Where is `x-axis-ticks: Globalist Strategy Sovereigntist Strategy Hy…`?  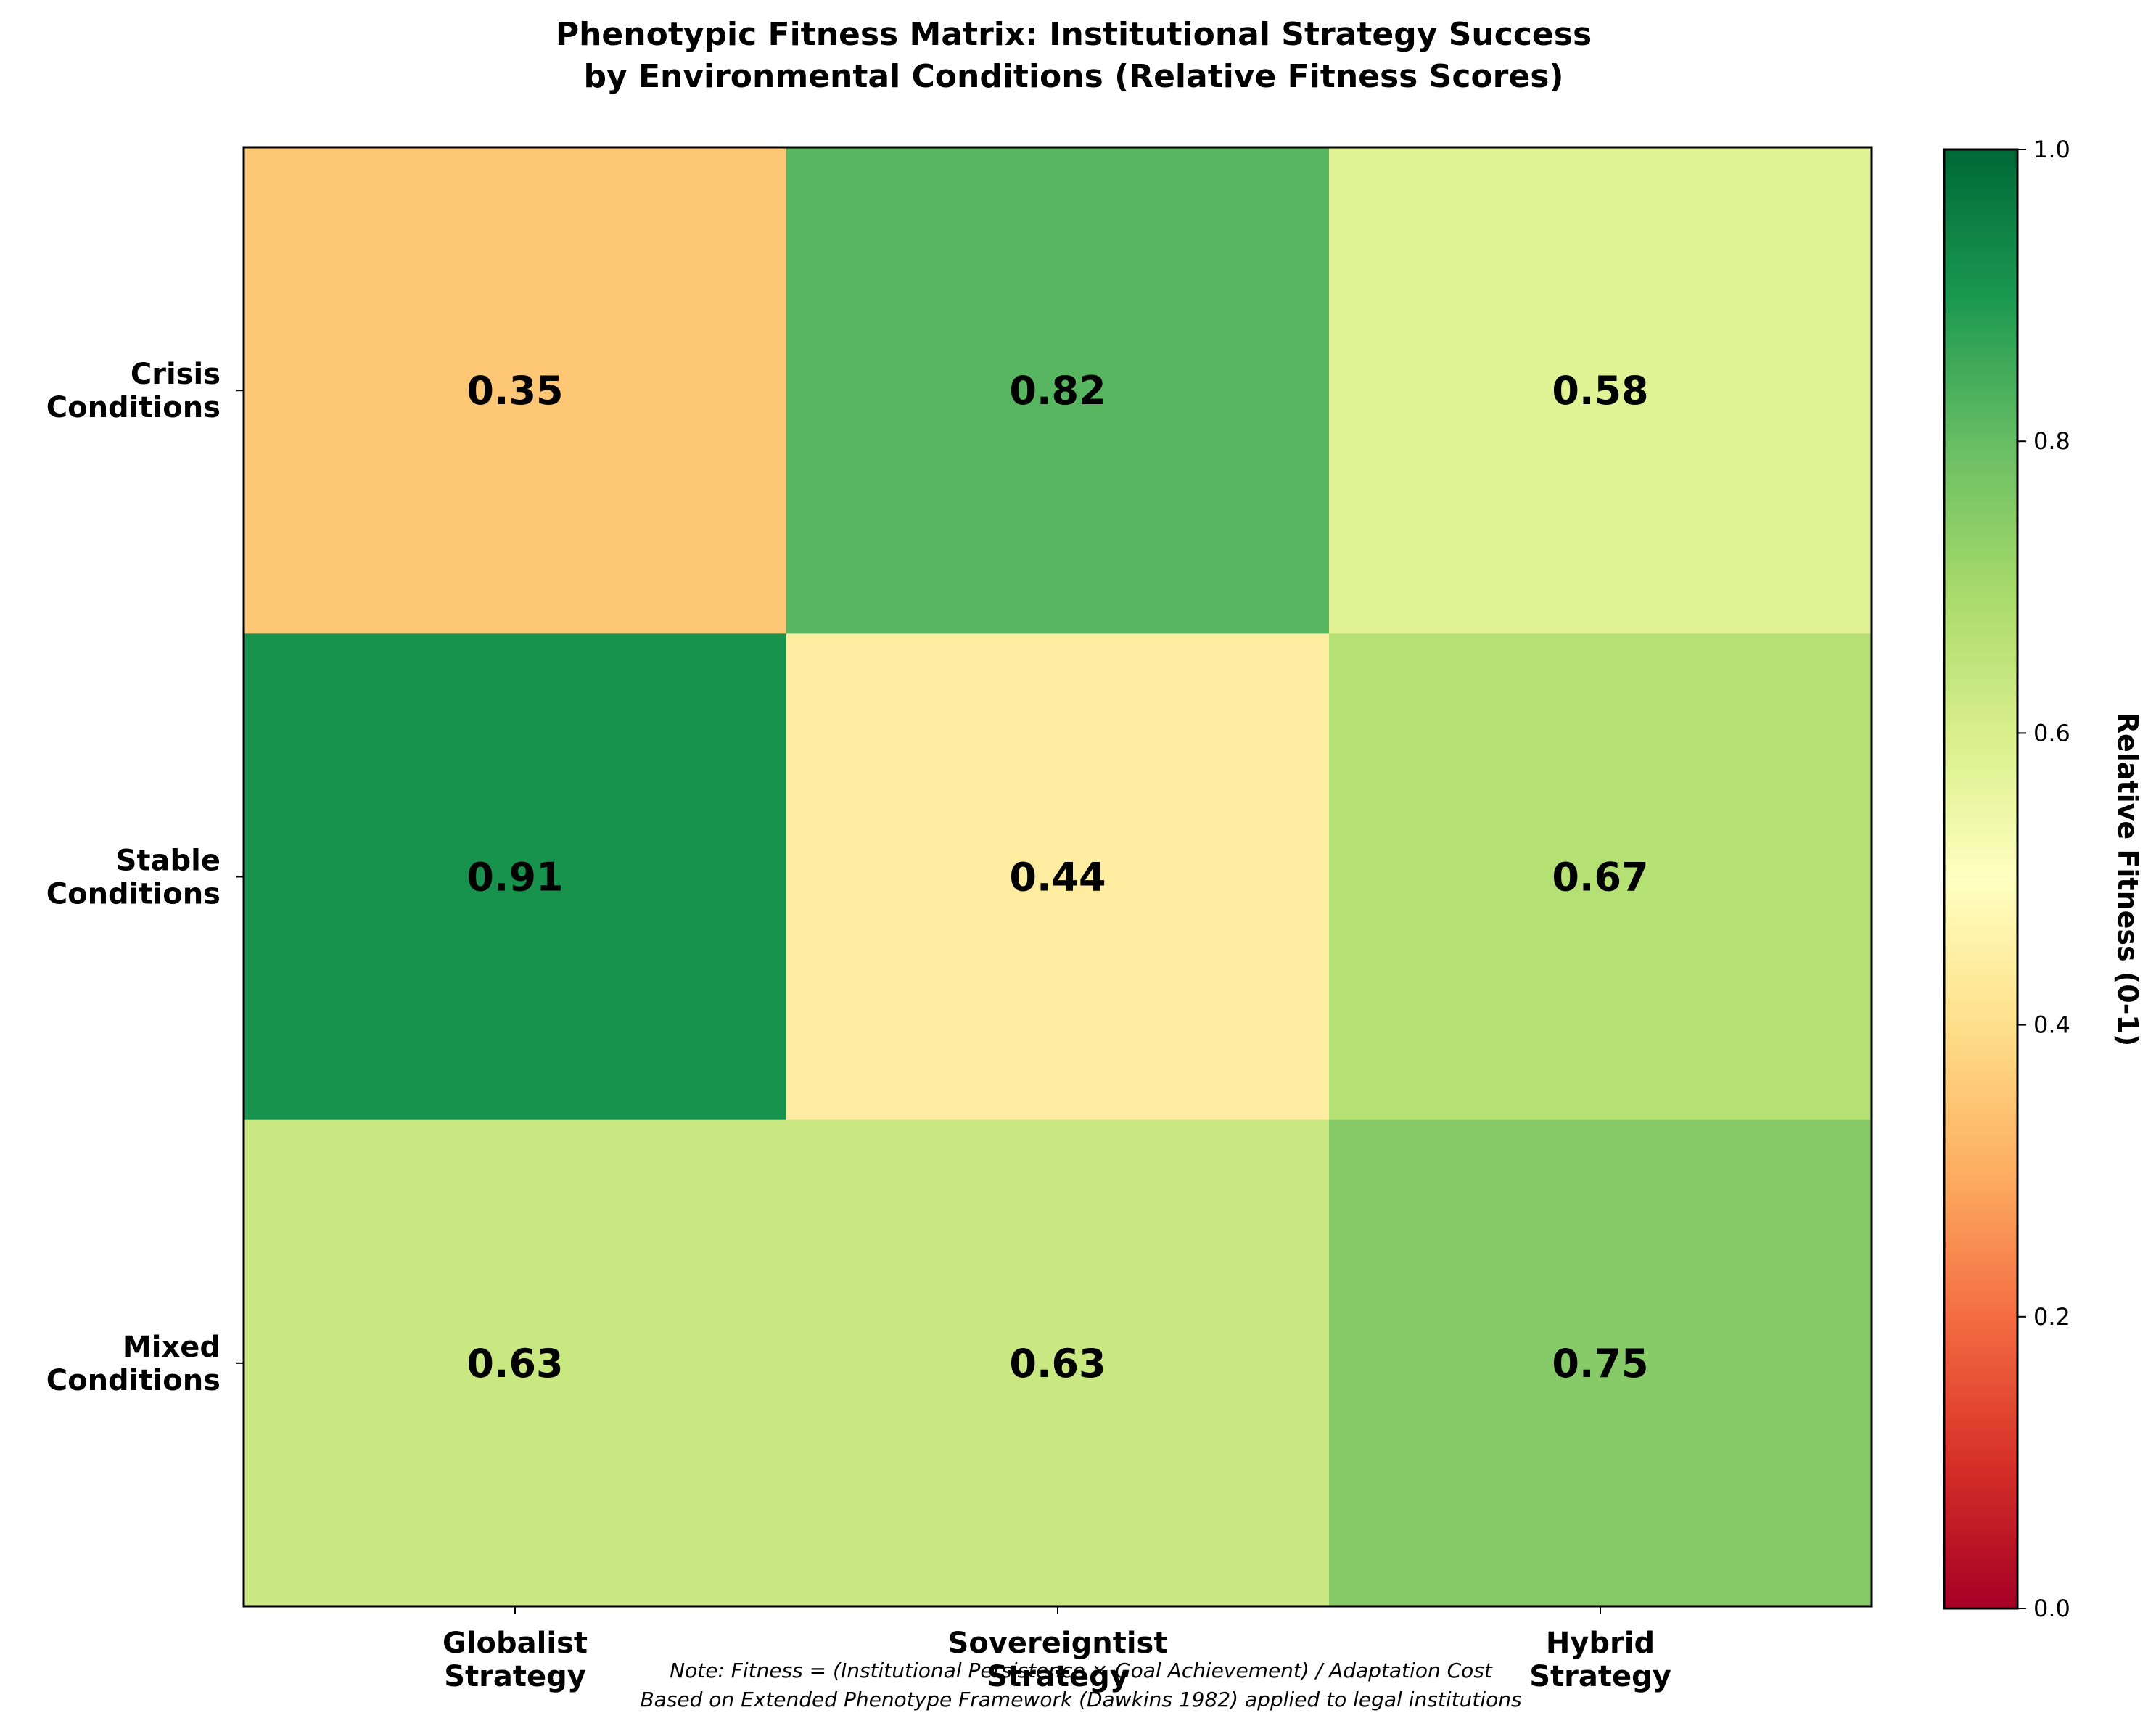
x-axis-ticks: Globalist Strategy Sovereigntist Strategy Hy… is located at coordinates (1057, 1649).